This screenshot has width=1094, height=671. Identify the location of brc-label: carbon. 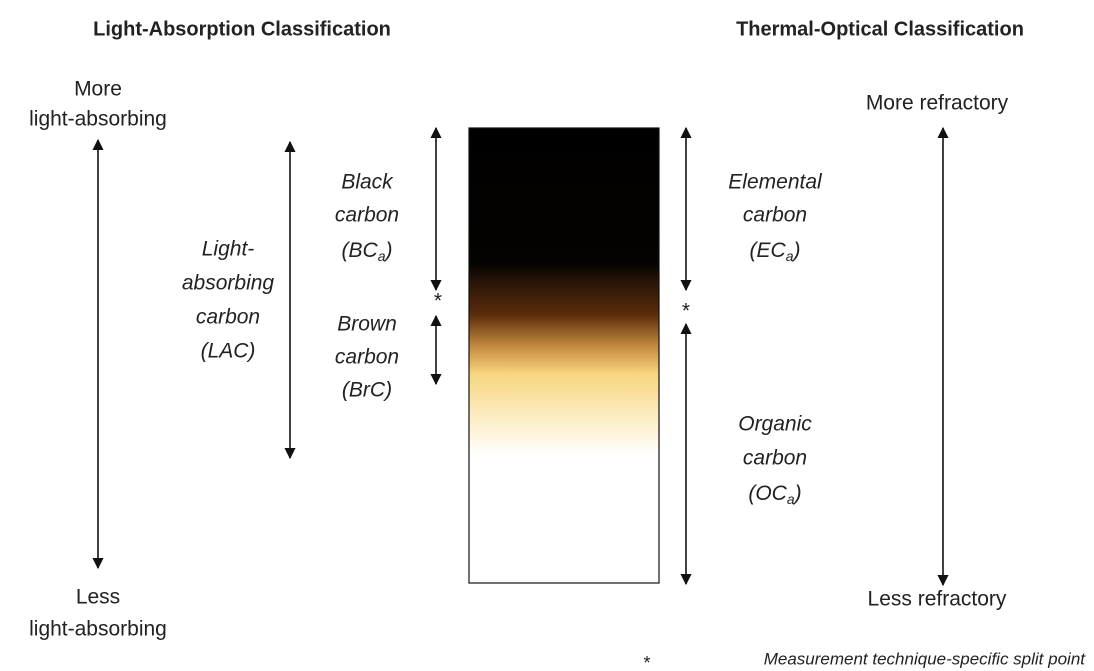
(367, 357).